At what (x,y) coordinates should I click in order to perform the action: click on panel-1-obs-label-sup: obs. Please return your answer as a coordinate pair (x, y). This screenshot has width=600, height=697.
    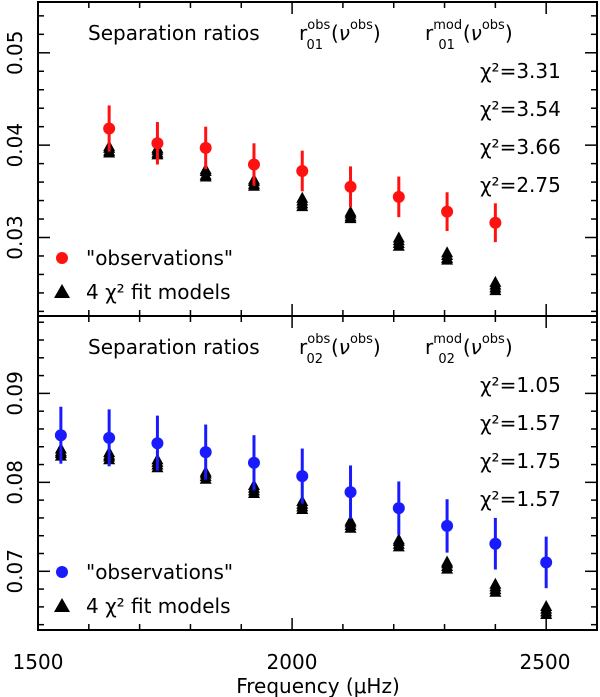
    Looking at the image, I should click on (318, 339).